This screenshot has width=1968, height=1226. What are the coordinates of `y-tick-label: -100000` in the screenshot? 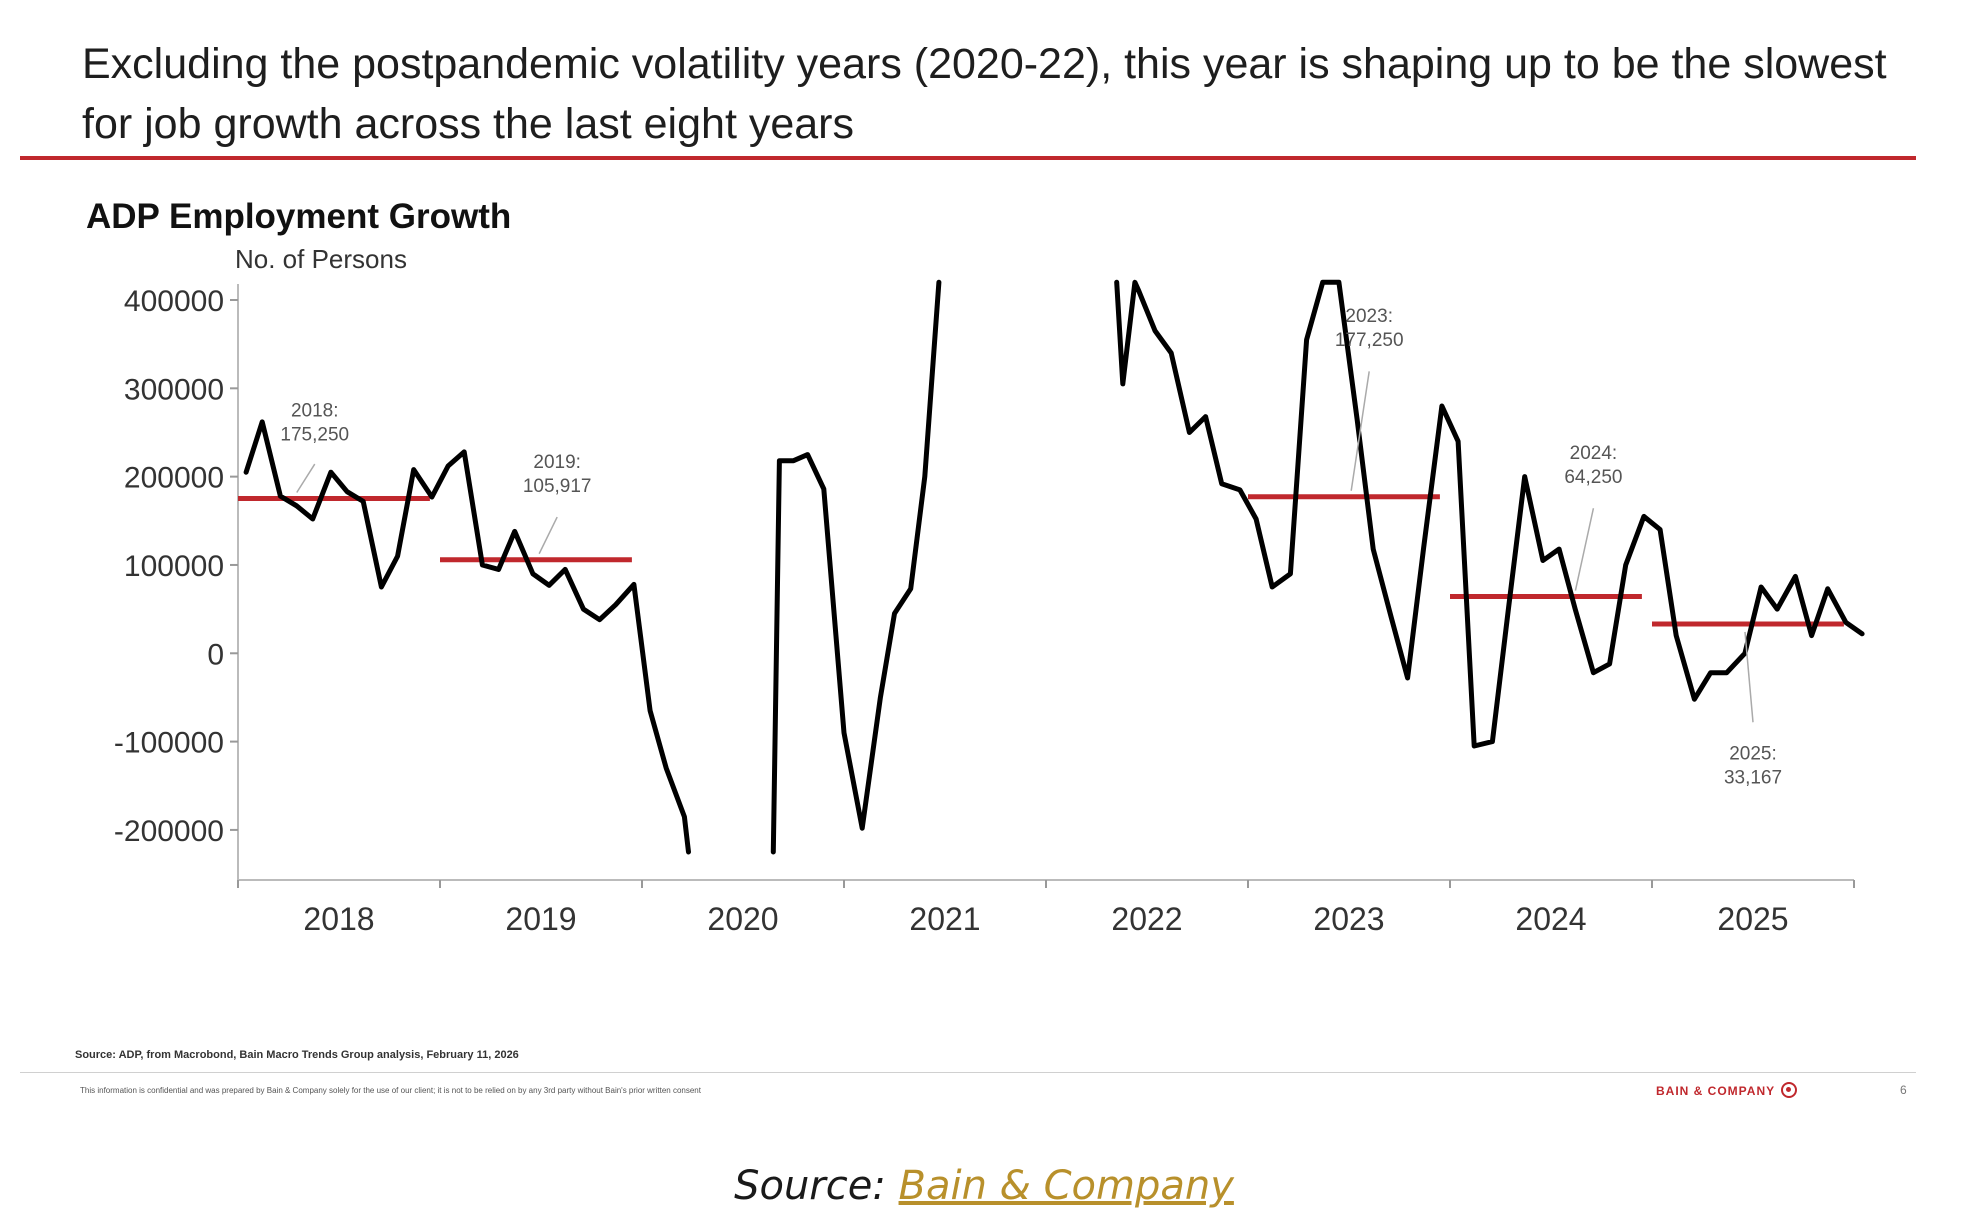 It's located at (169, 743).